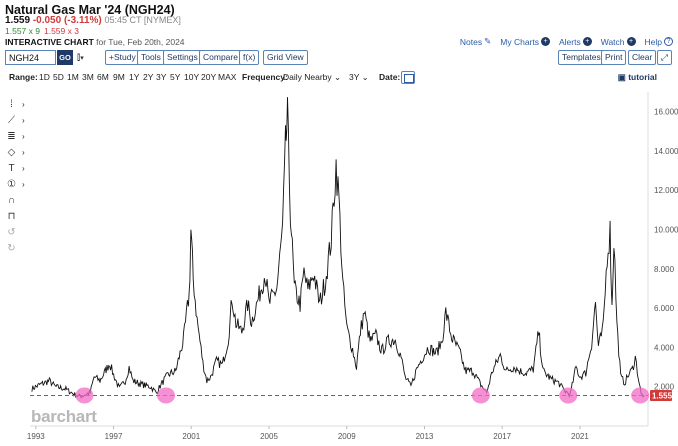 The image size is (678, 446). Describe the element at coordinates (64, 416) in the screenshot. I see `barchart-logo: barchart` at that location.